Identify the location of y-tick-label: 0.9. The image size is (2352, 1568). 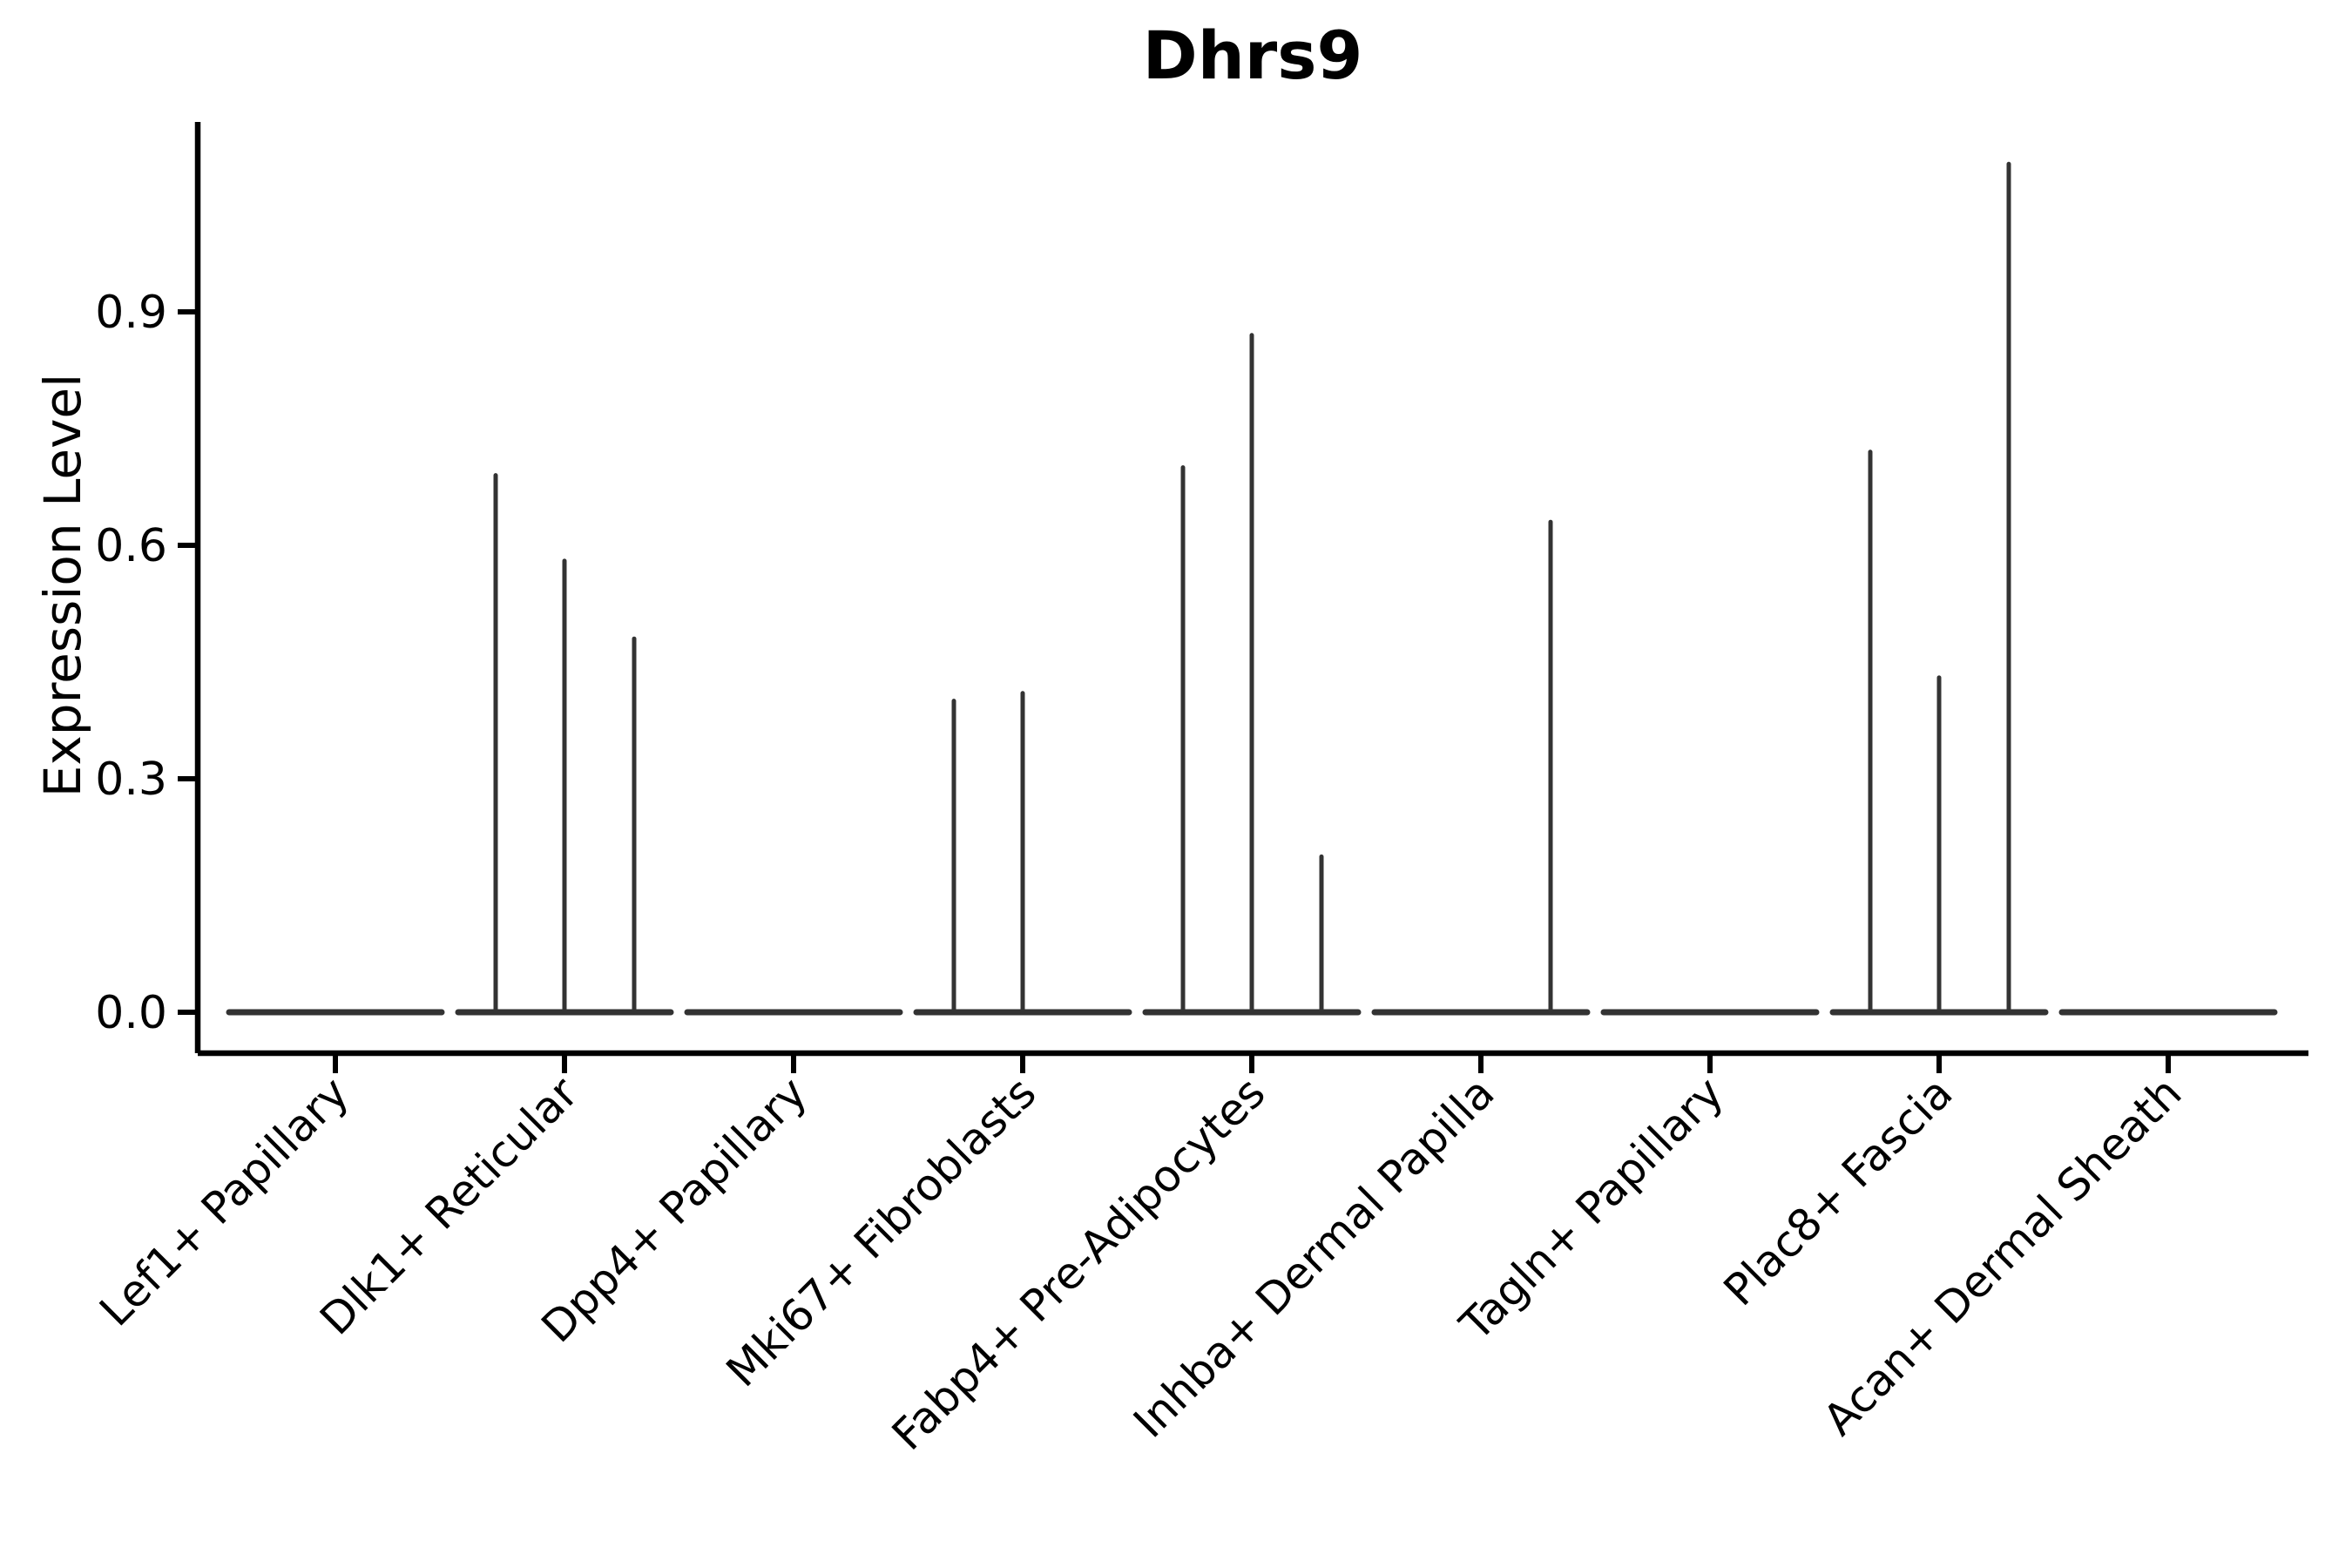
(131, 313).